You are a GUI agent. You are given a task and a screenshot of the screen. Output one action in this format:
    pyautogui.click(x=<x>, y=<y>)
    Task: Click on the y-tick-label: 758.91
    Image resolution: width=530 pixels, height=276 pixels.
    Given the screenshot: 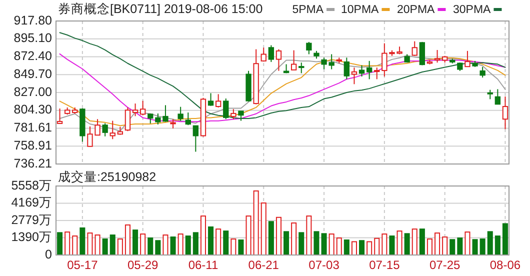 What is the action you would take?
    pyautogui.click(x=33, y=145)
    